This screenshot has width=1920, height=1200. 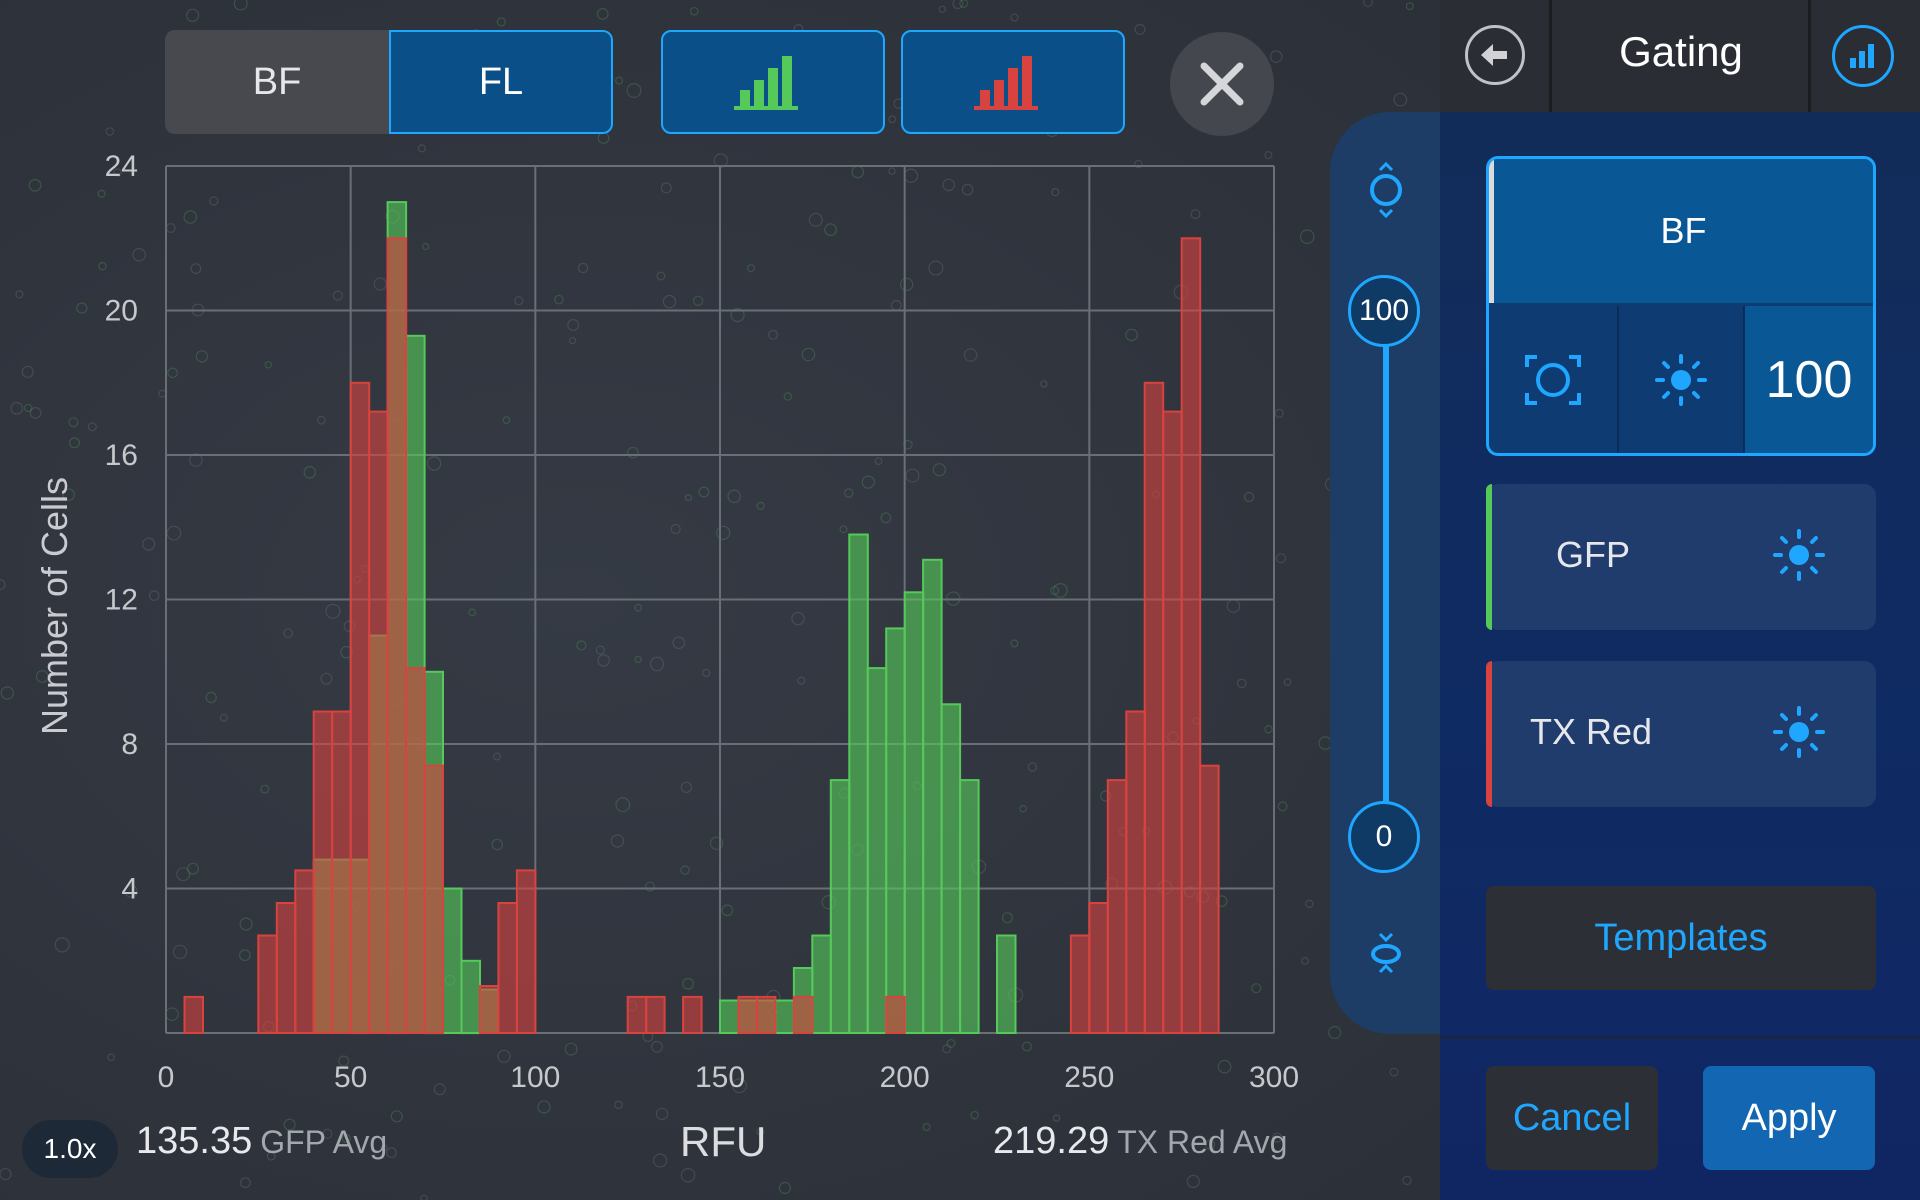 I want to click on slider-track, so click(x=1386, y=591).